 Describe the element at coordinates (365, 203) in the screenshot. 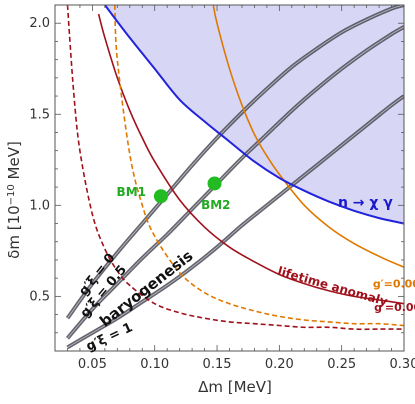

I see `annotation-label-0: n → χ γ` at that location.